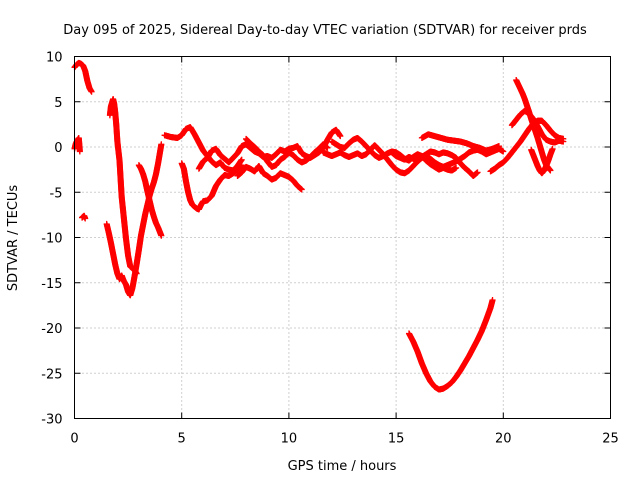 The image size is (640, 480). Describe the element at coordinates (51, 239) in the screenshot. I see `y-tick-label: -10` at that location.